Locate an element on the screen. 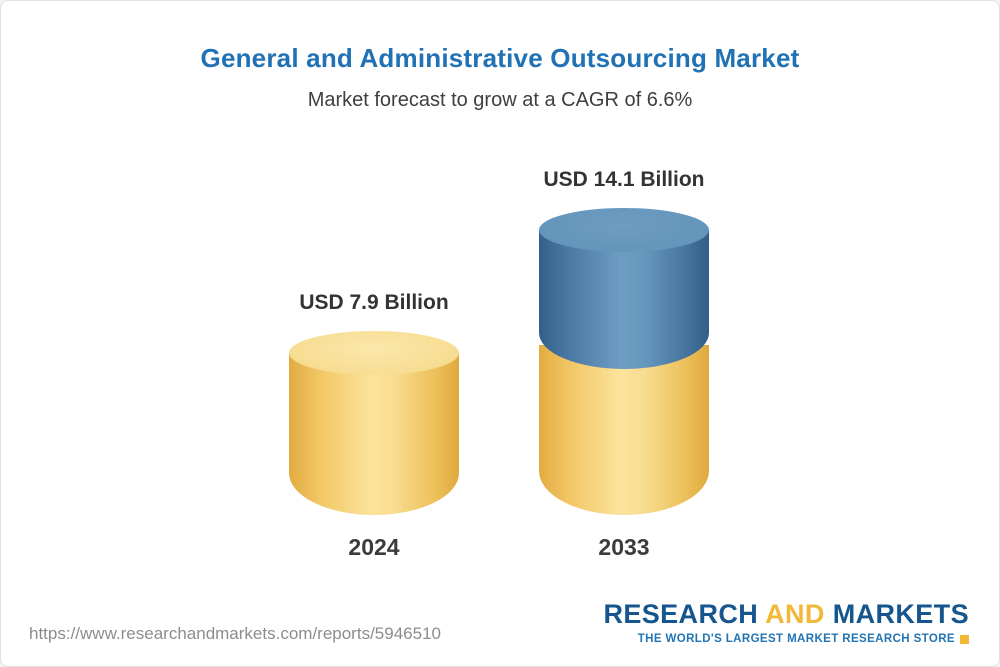 This screenshot has width=1000, height=667. bar-2033-cylinder-growth-segment is located at coordinates (624, 299).